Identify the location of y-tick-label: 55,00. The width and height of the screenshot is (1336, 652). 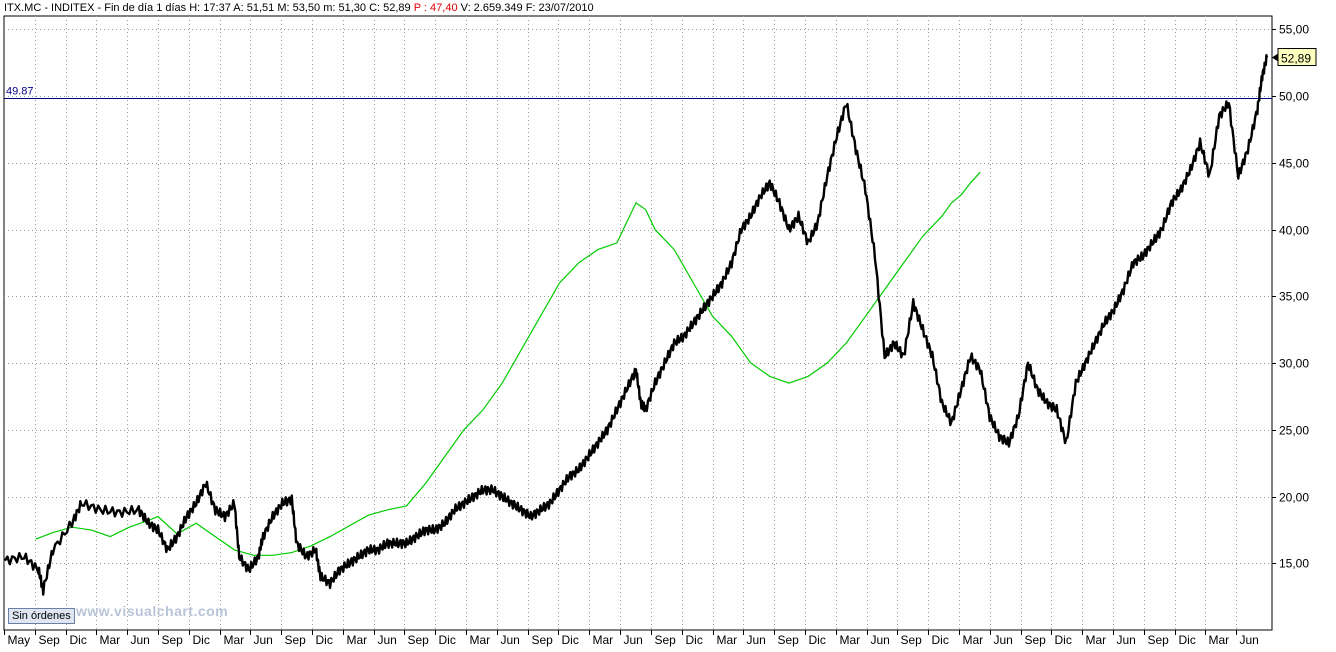
(1294, 30).